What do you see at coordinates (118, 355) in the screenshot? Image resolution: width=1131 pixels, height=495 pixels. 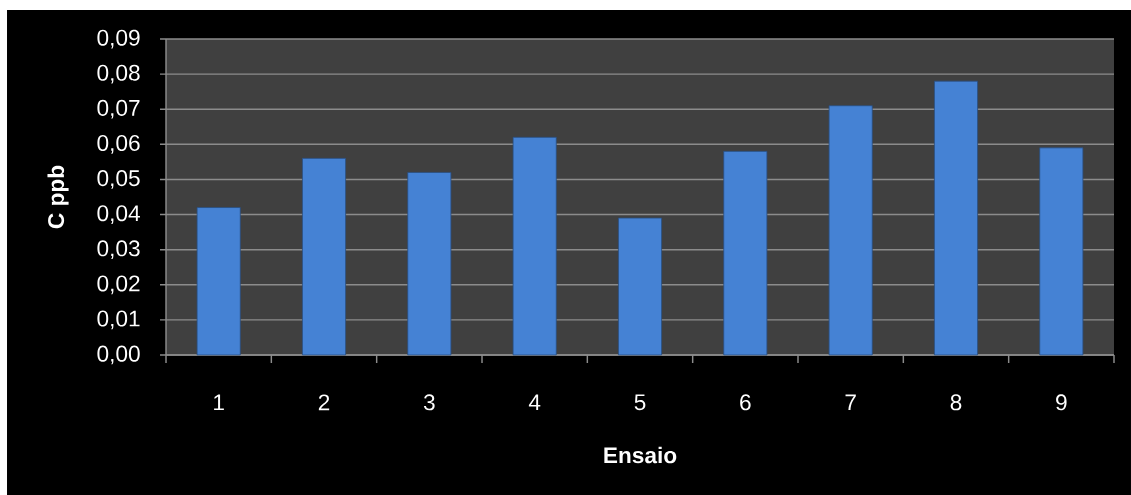 I see `y-tick-label: 0,00` at bounding box center [118, 355].